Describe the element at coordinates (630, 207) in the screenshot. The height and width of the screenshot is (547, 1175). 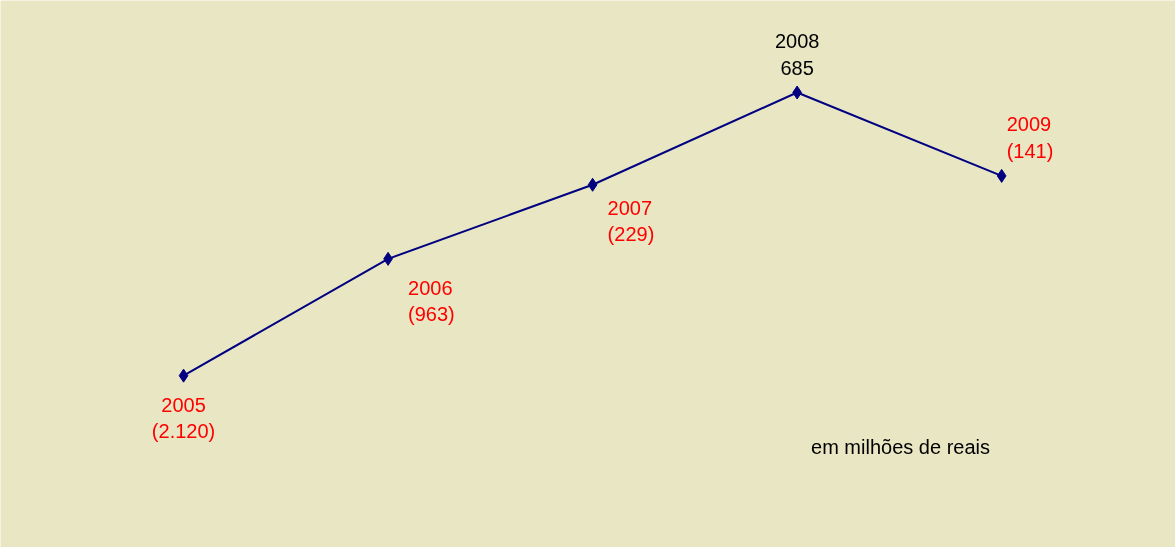
I see `x-tick-label: 2007` at that location.